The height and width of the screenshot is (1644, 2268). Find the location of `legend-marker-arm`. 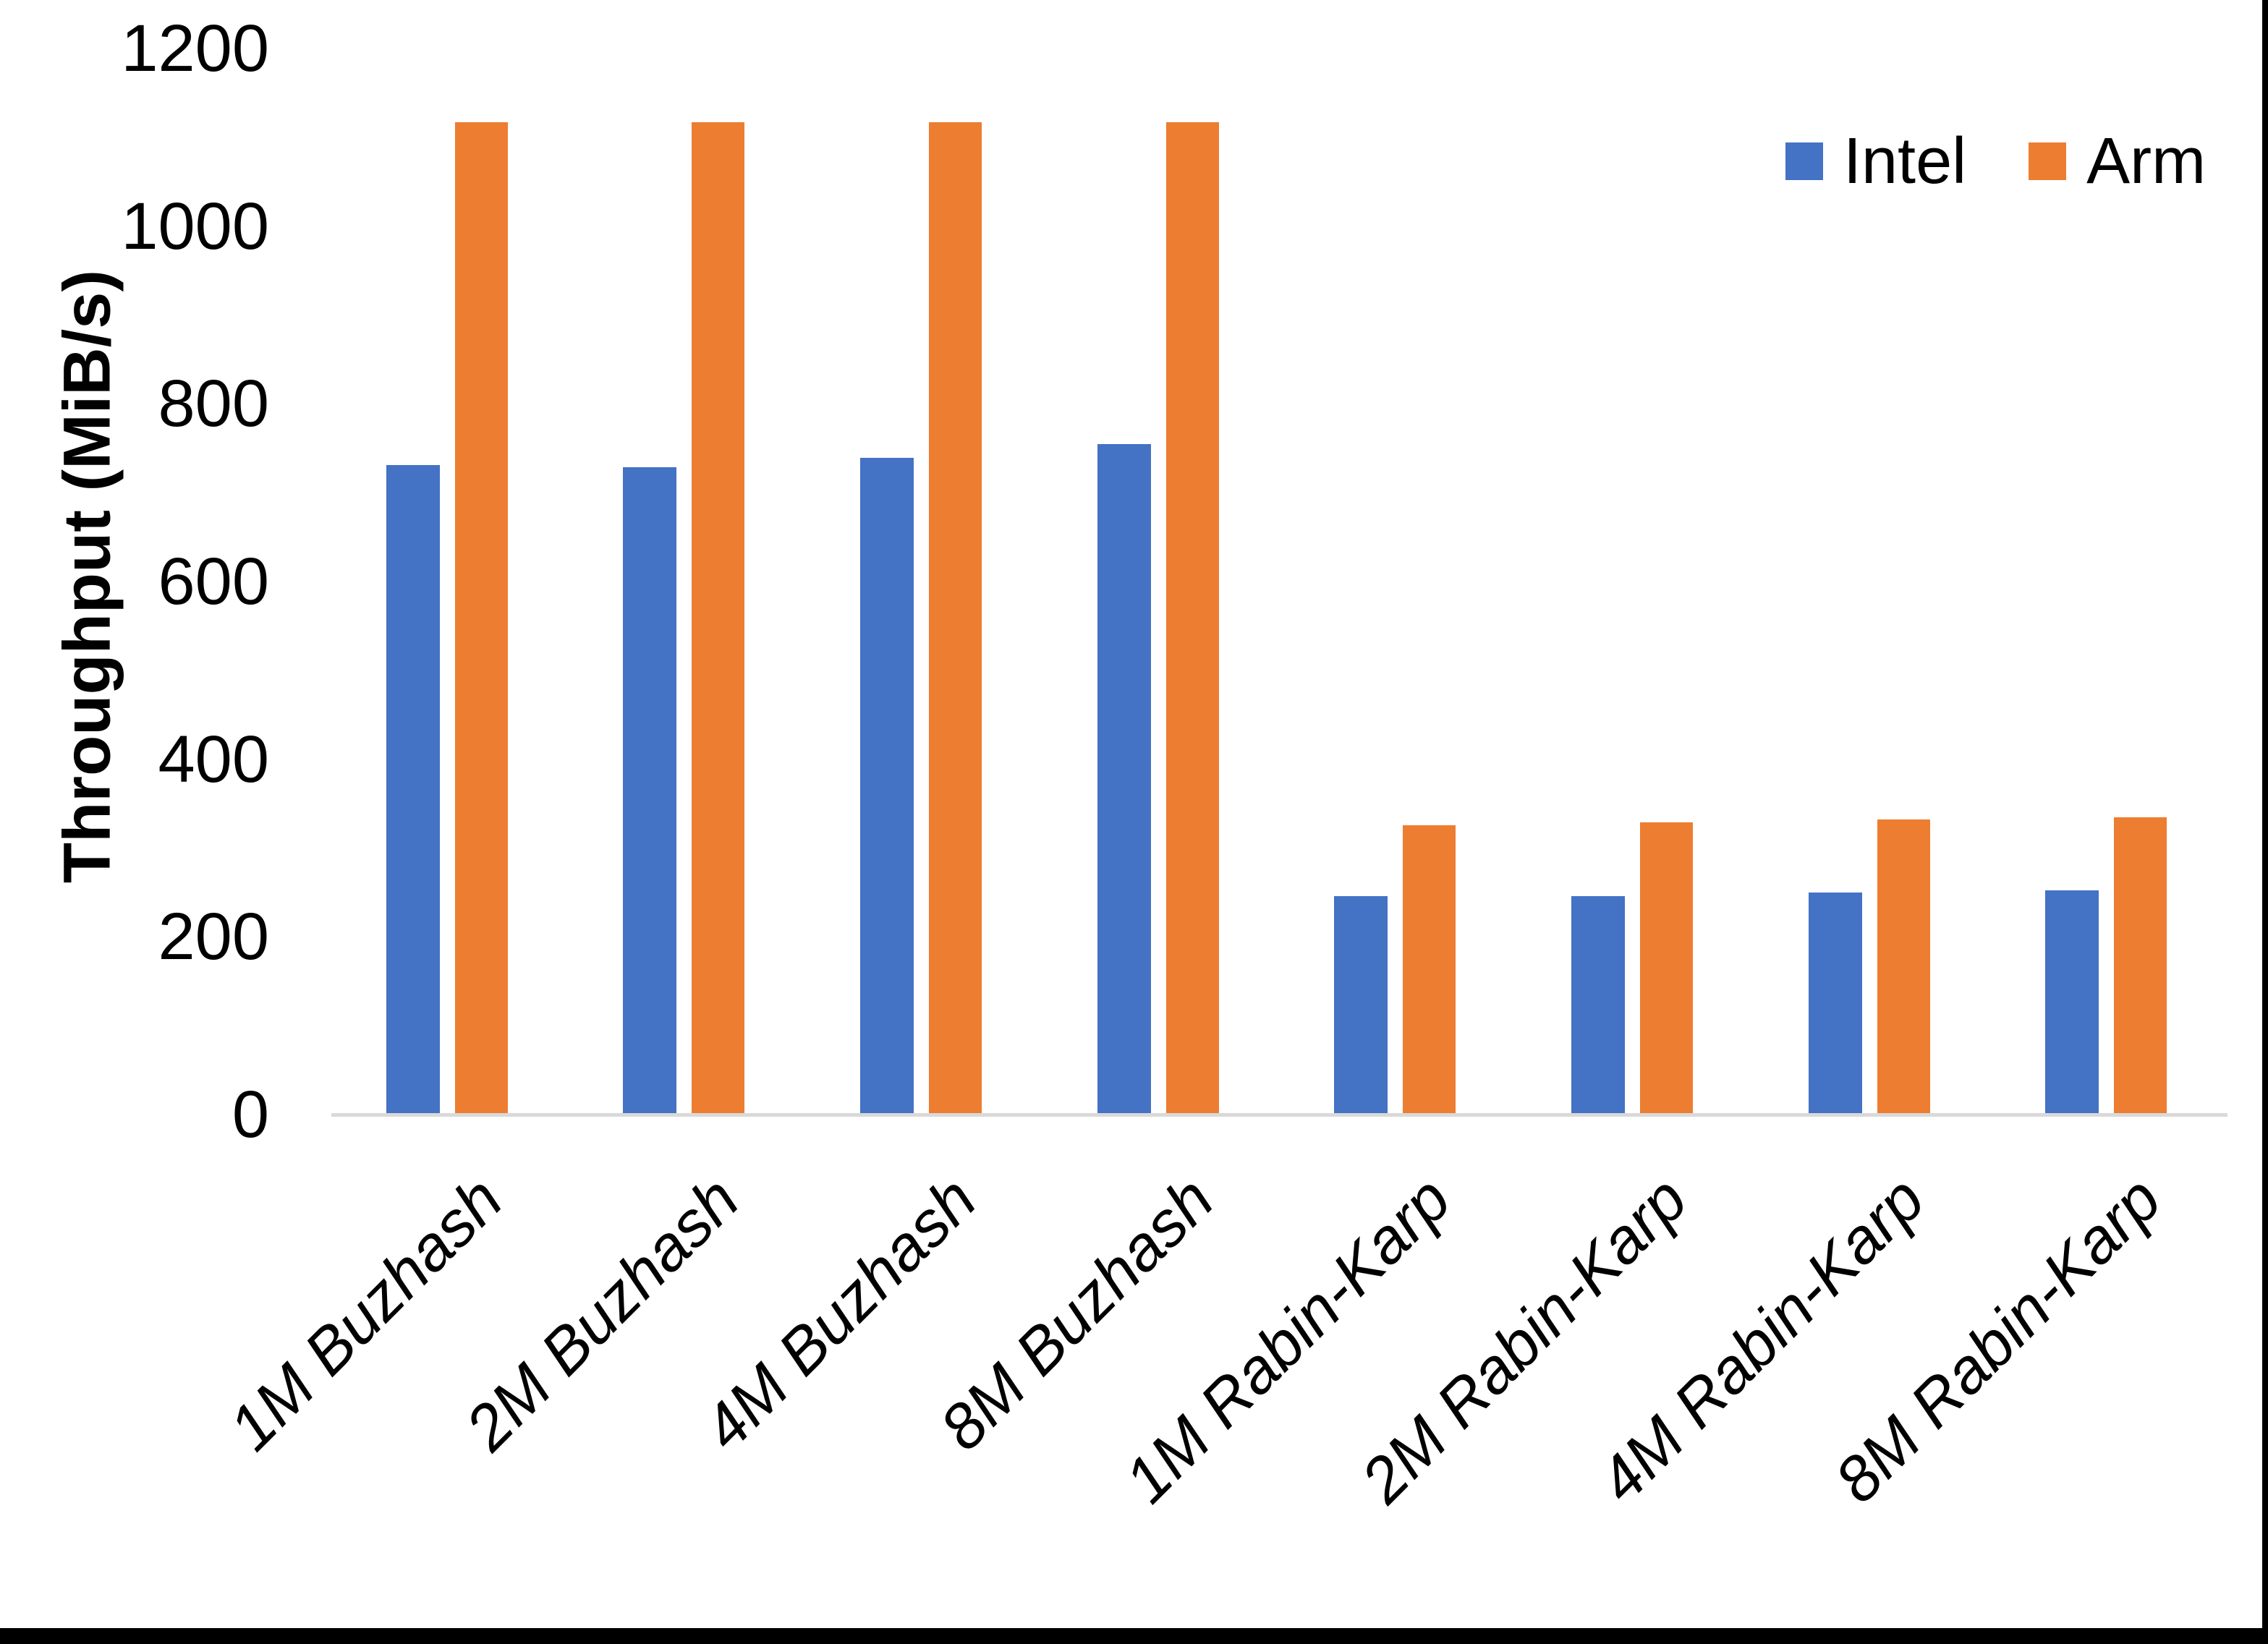

legend-marker-arm is located at coordinates (2048, 161).